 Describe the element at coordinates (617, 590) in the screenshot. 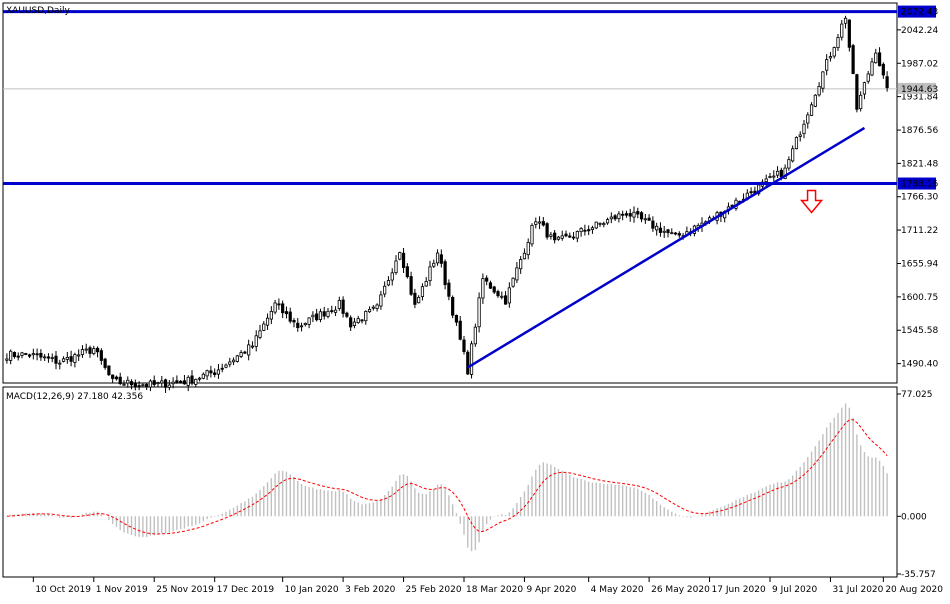

I see `time-tick-label: 4 May 2020` at that location.